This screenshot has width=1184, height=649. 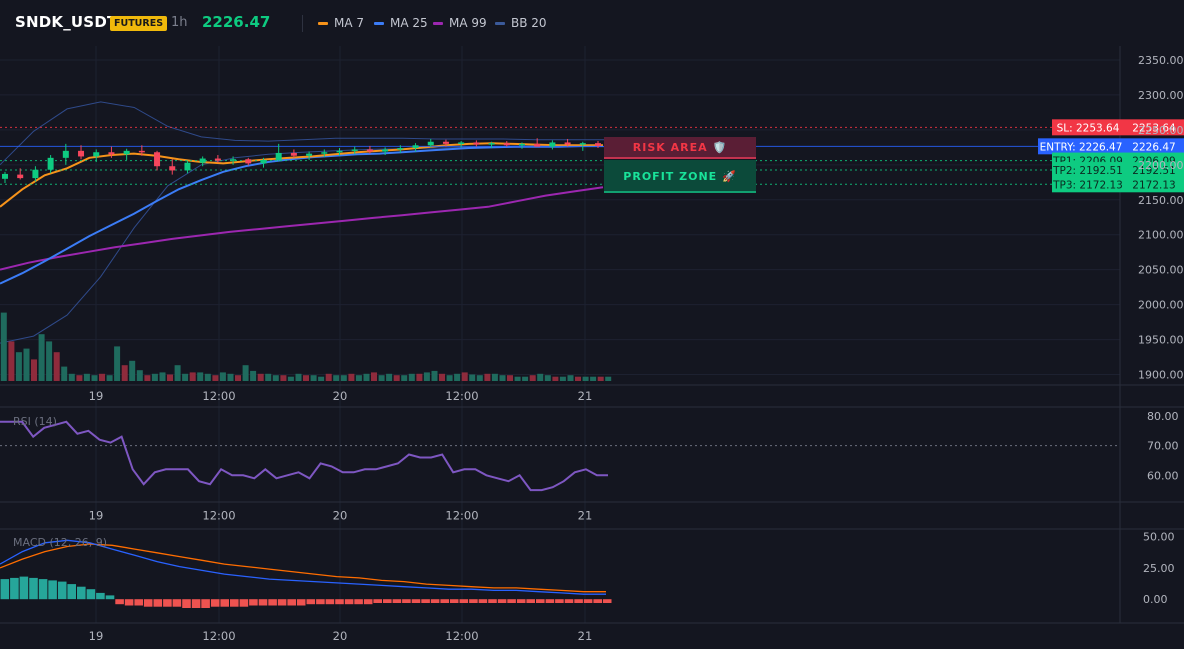 What do you see at coordinates (306, 346) in the screenshot?
I see `volume-bars` at bounding box center [306, 346].